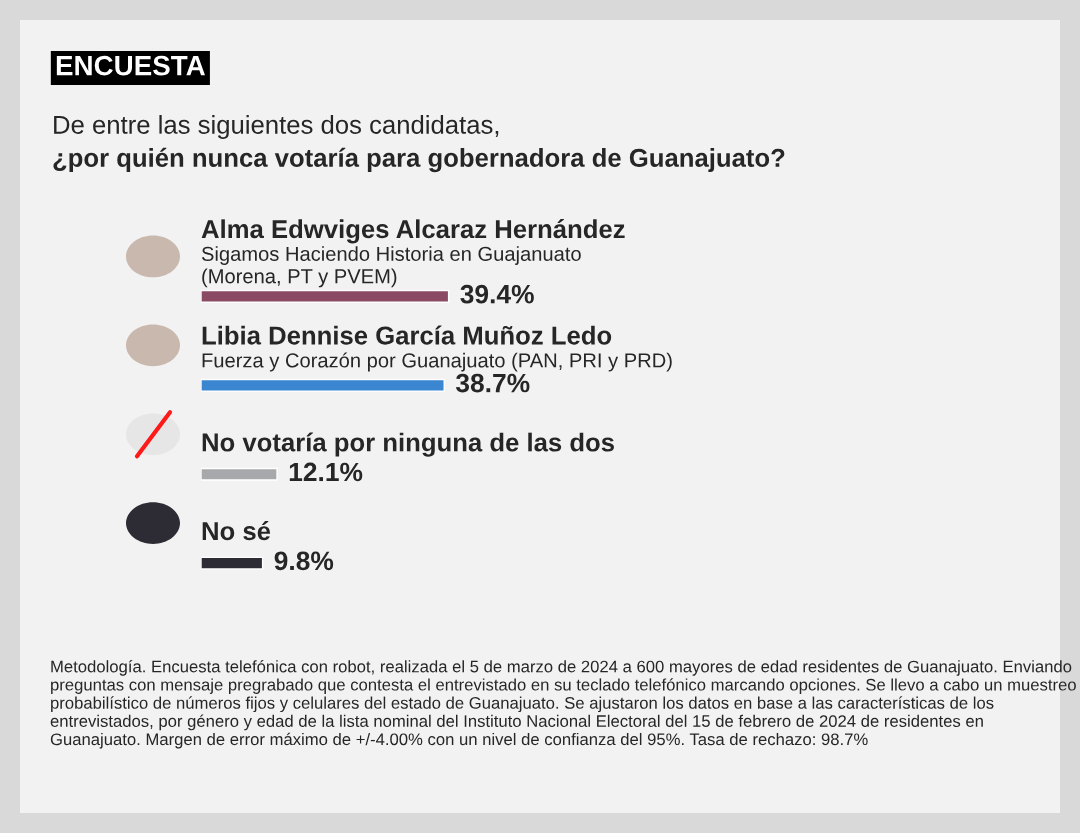 The height and width of the screenshot is (833, 1080). I want to click on y-tick-label: Libia Dennise García Muñoz Ledo Fuerza y Corazón por Guanajuato (PAN, PRI y PRD), so click(437, 348).